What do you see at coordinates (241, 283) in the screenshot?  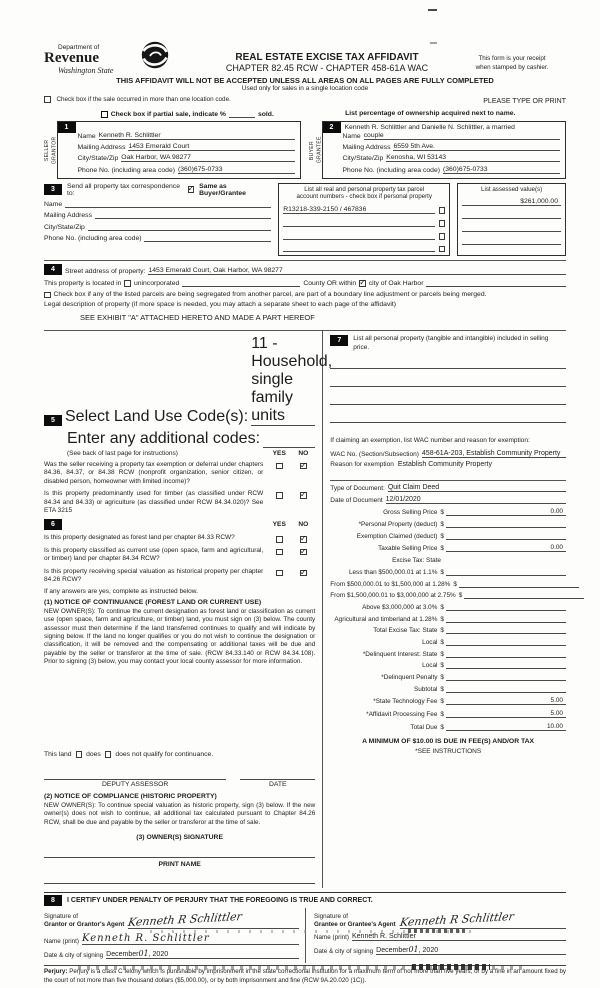 I see `county-name-field` at bounding box center [241, 283].